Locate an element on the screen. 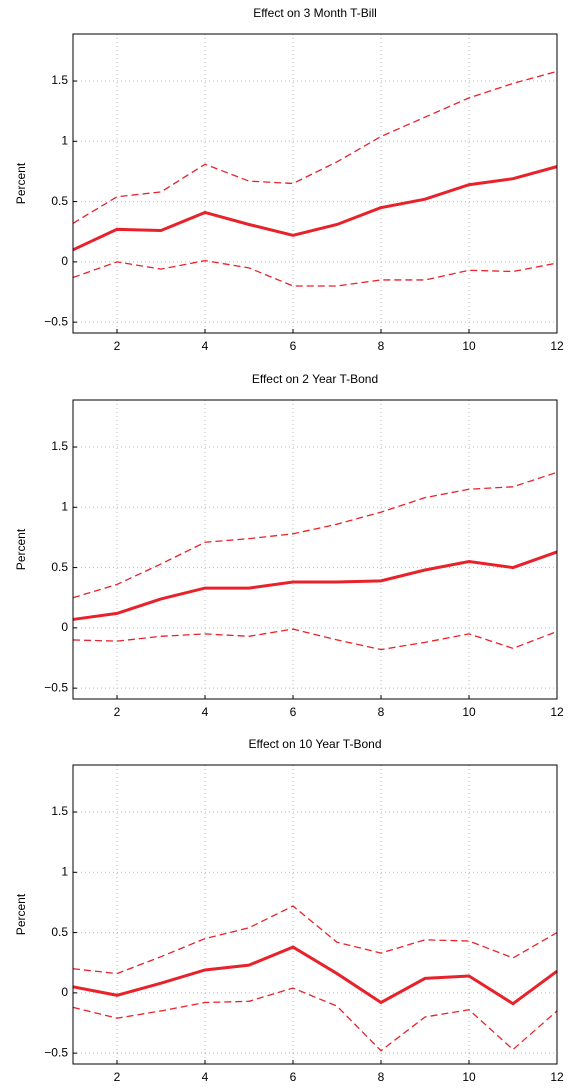 The height and width of the screenshot is (1090, 573). chart-title: Effect on 10 Year T-Bond is located at coordinates (315, 744).